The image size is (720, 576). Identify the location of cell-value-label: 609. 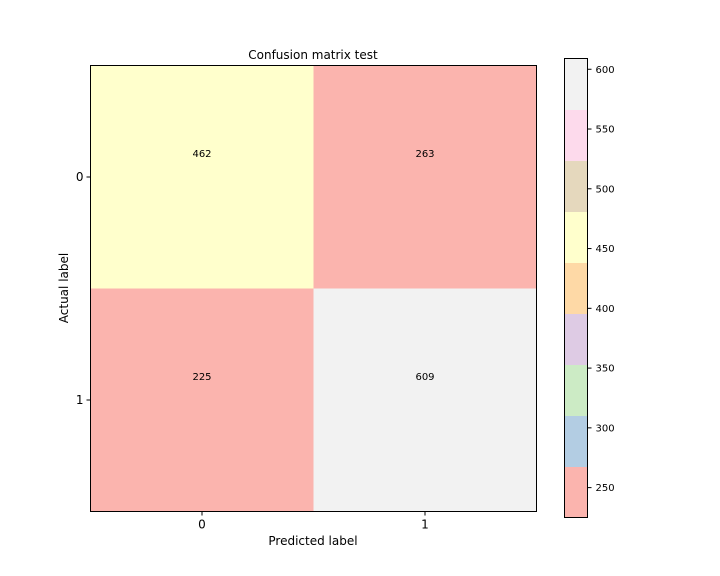
(424, 377).